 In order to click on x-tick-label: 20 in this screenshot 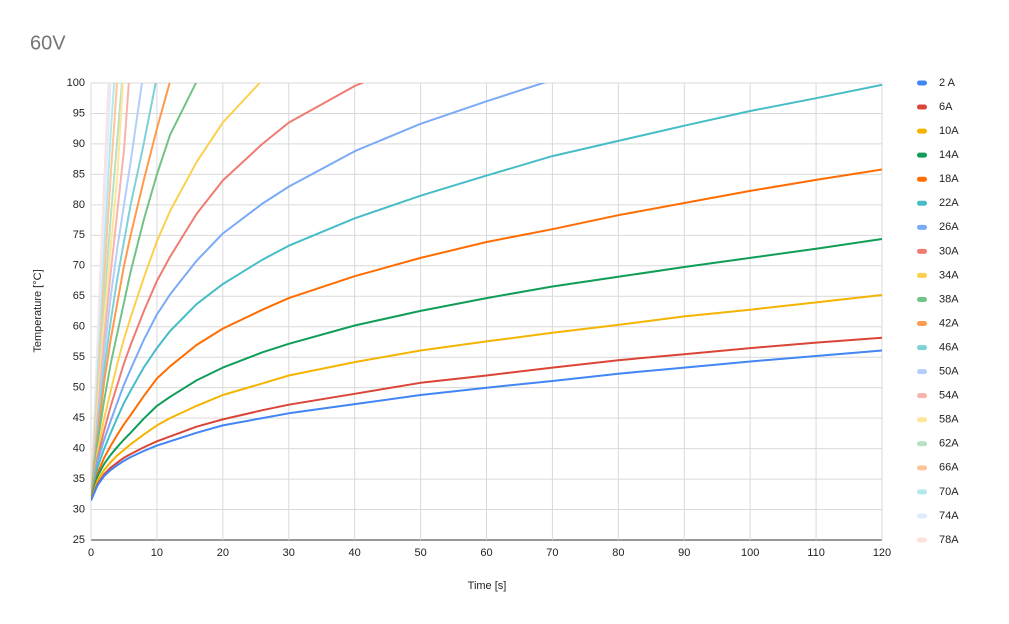, I will do `click(223, 553)`.